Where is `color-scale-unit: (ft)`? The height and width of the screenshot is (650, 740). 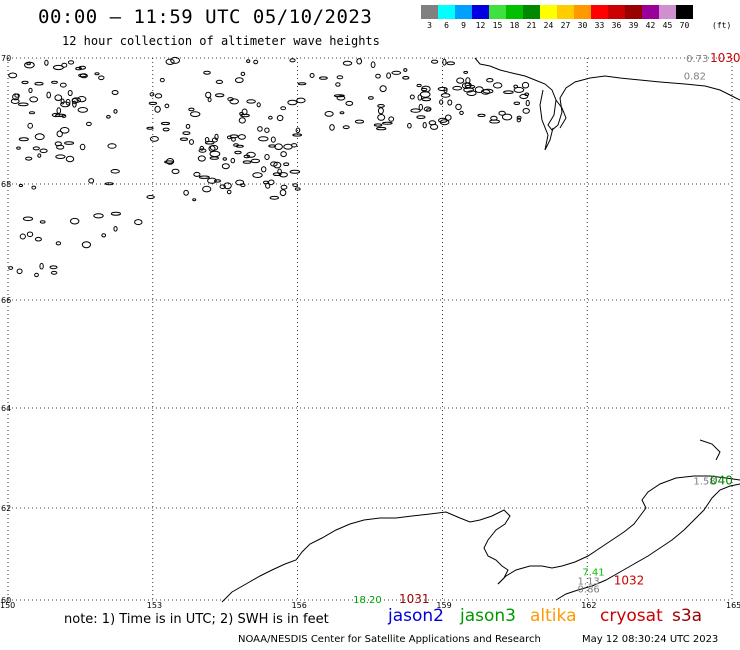 color-scale-unit: (ft) is located at coordinates (722, 25).